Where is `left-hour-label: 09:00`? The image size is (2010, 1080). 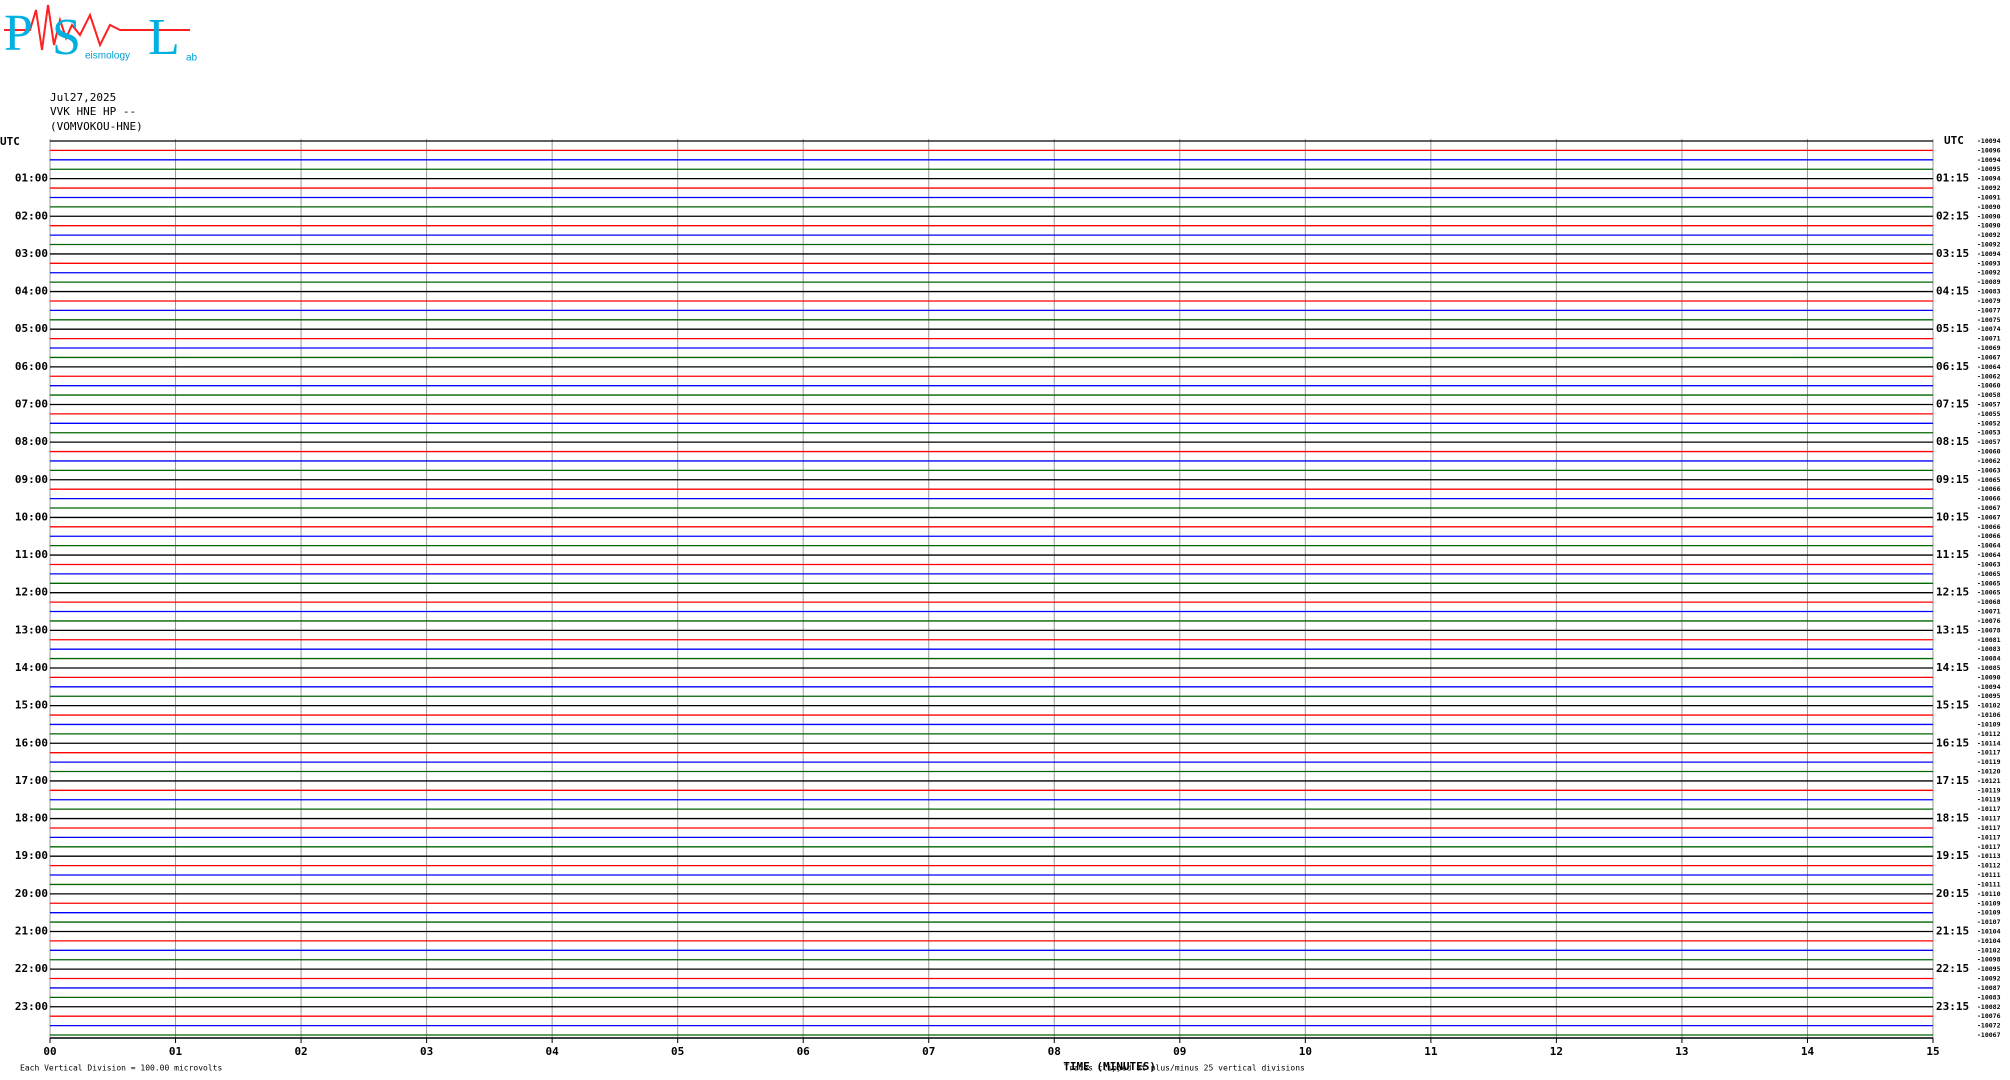 left-hour-label: 09:00 is located at coordinates (31, 479).